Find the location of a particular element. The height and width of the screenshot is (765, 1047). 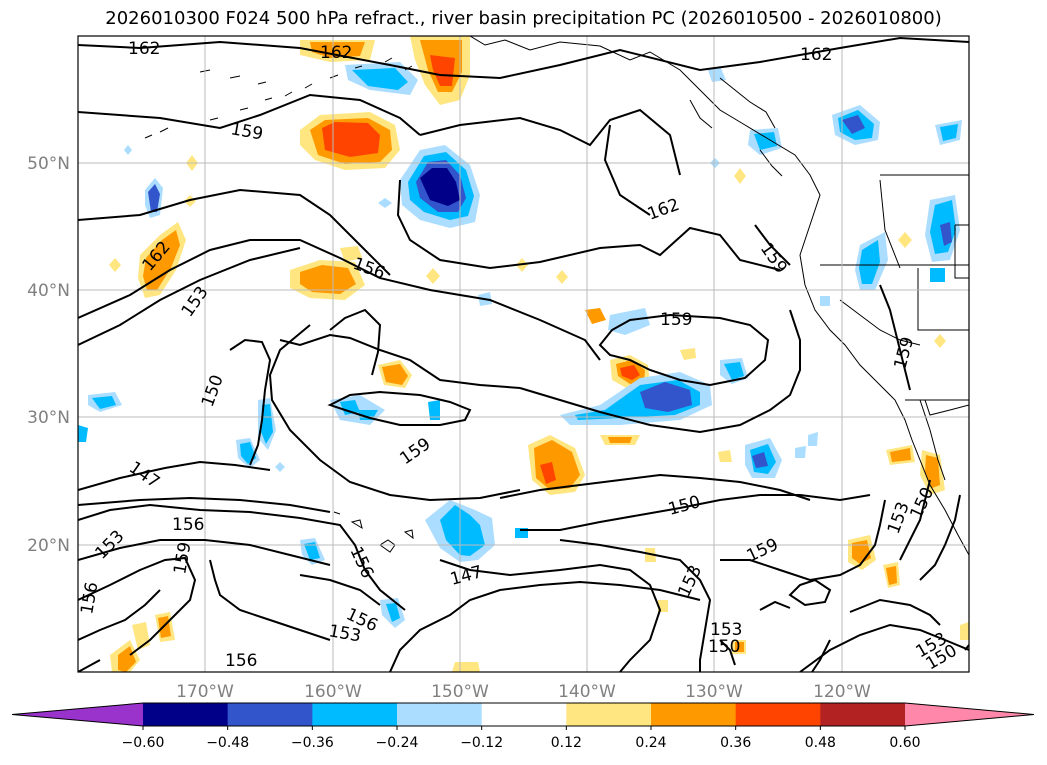

colorbar-tick-label: 0.24 is located at coordinates (650, 743).